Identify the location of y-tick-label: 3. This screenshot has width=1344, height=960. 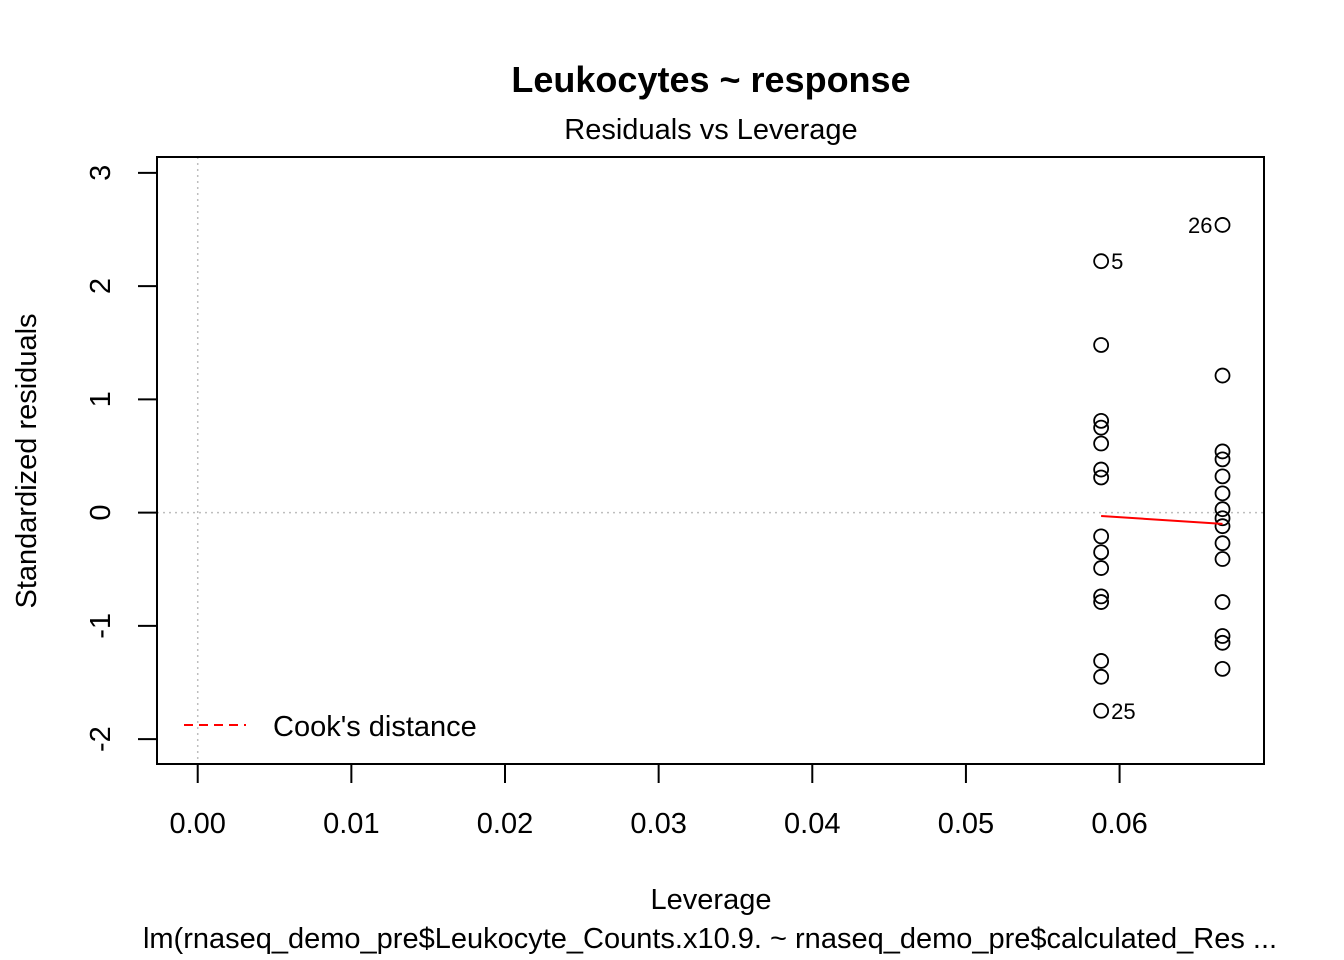
(101, 173).